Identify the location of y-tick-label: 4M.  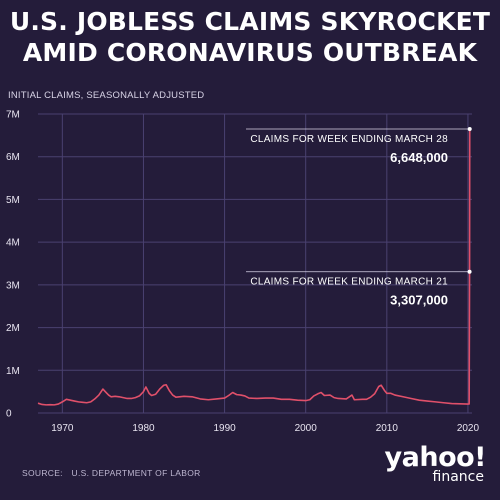
(13, 243).